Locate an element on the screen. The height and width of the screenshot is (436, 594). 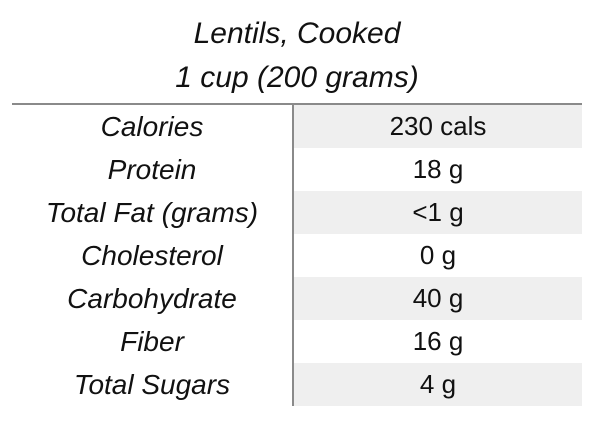
nutrient-value: 18 g is located at coordinates (437, 169).